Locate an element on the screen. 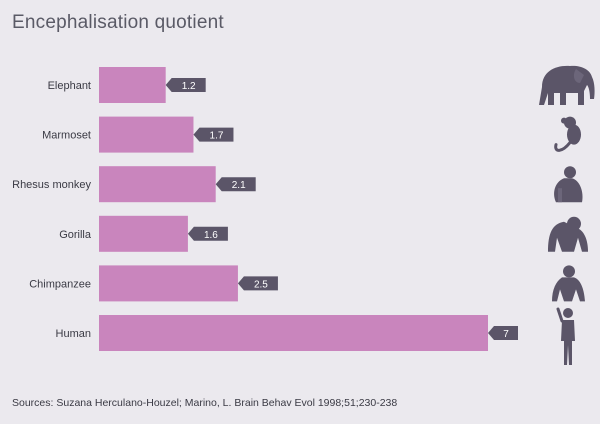 Image resolution: width=600 pixels, height=424 pixels. category-label: Chimpanzee is located at coordinates (60, 284).